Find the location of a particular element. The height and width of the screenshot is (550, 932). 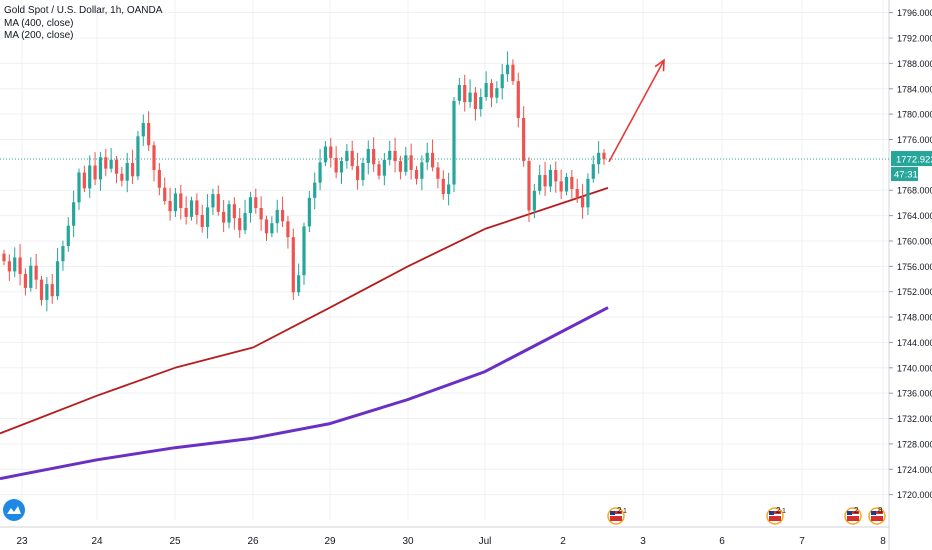

flag-canton is located at coordinates (612, 513).